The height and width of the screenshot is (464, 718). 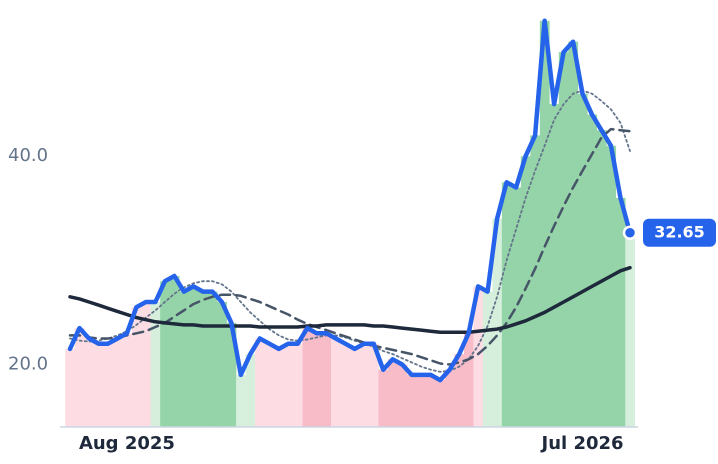 I want to click on x-tick-label: Aug 2025, so click(x=127, y=443).